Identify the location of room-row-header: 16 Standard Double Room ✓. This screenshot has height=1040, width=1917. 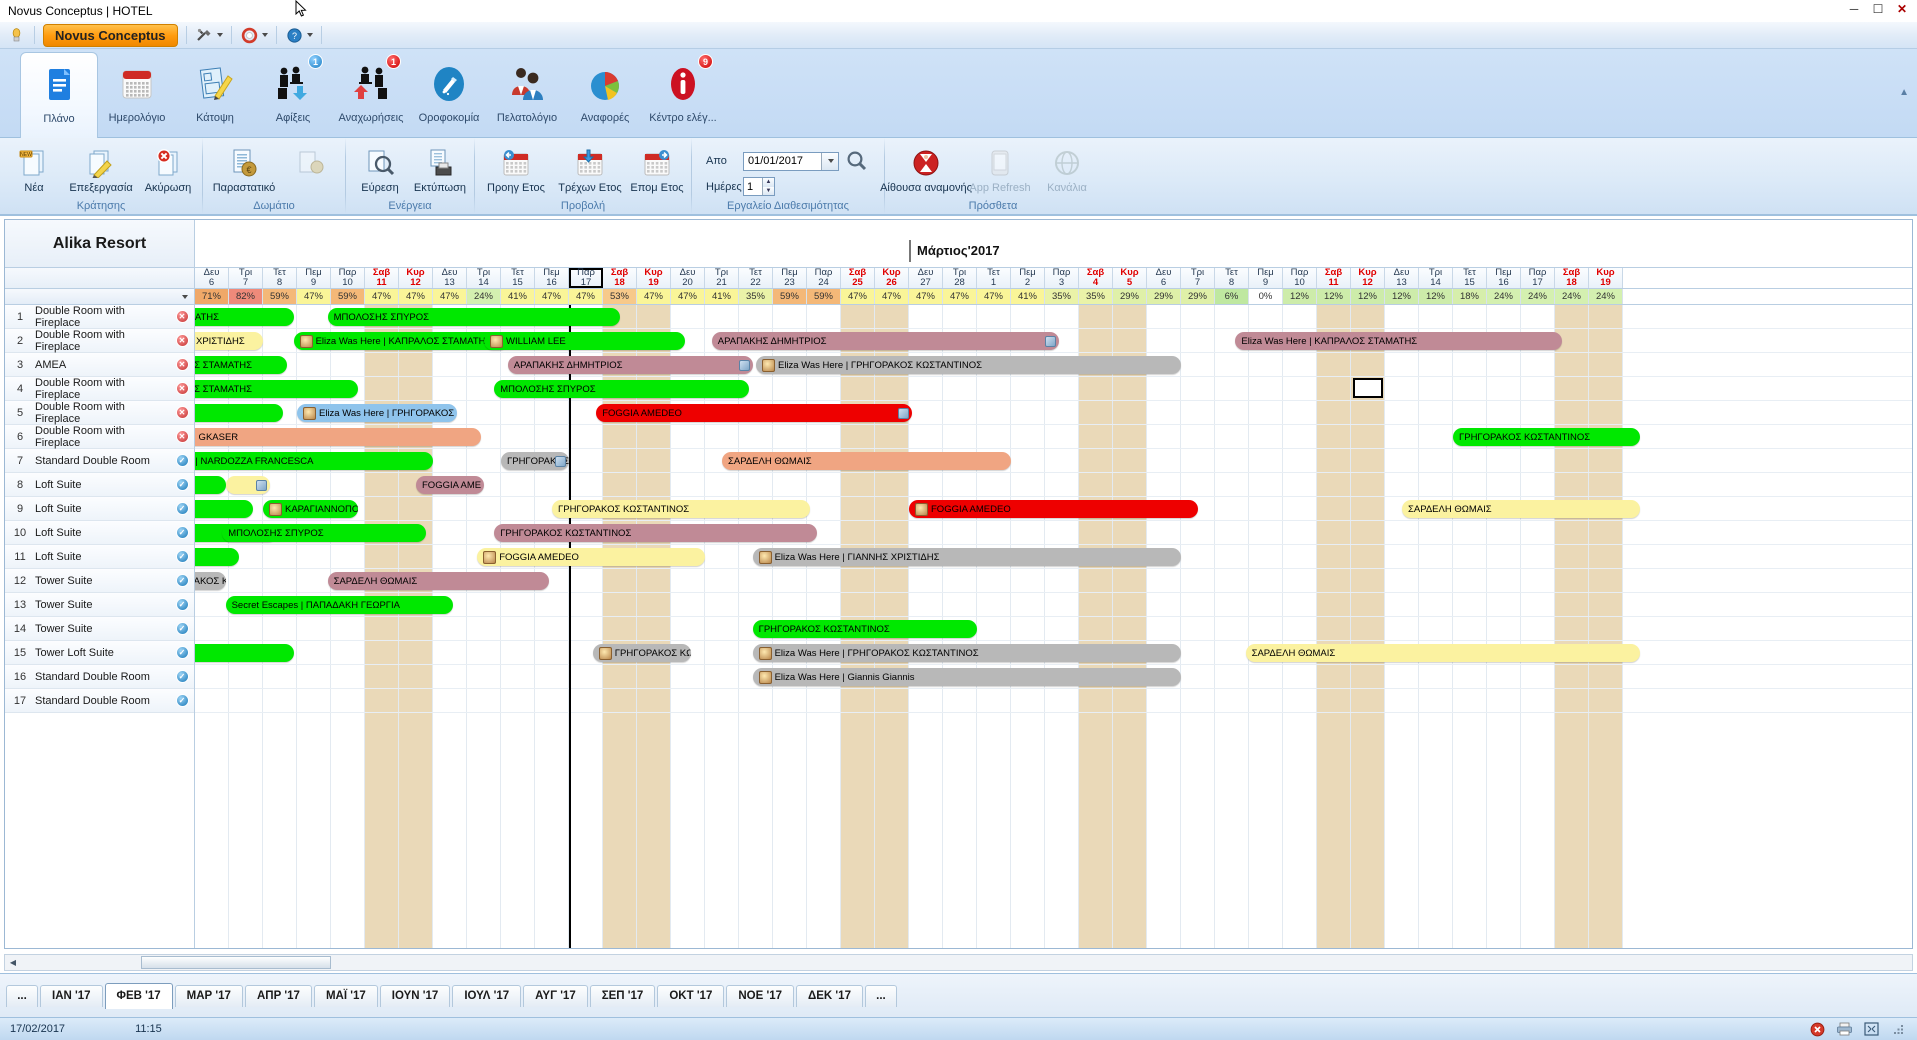
(99, 677).